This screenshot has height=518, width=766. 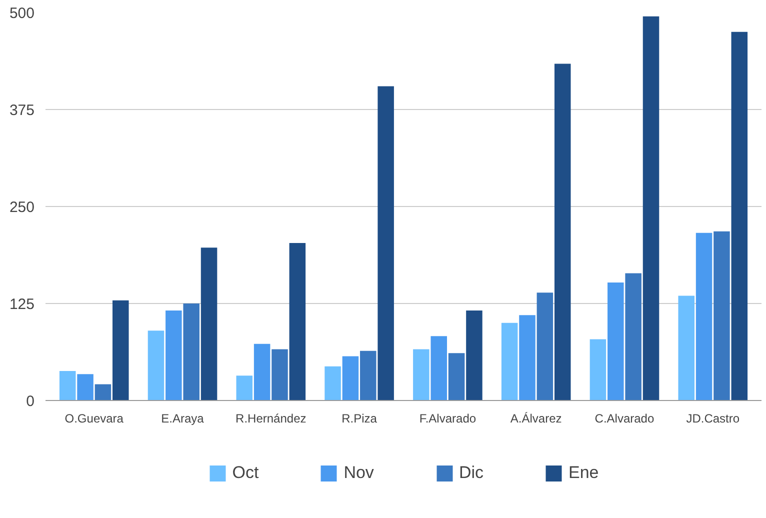 What do you see at coordinates (713, 419) in the screenshot?
I see `x-tick-label: JD.Castro` at bounding box center [713, 419].